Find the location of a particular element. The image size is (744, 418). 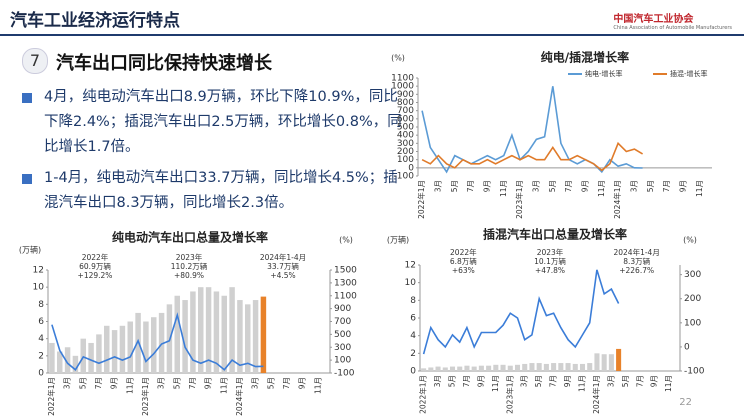

y2-tick-label: 500 is located at coordinates (342, 335).